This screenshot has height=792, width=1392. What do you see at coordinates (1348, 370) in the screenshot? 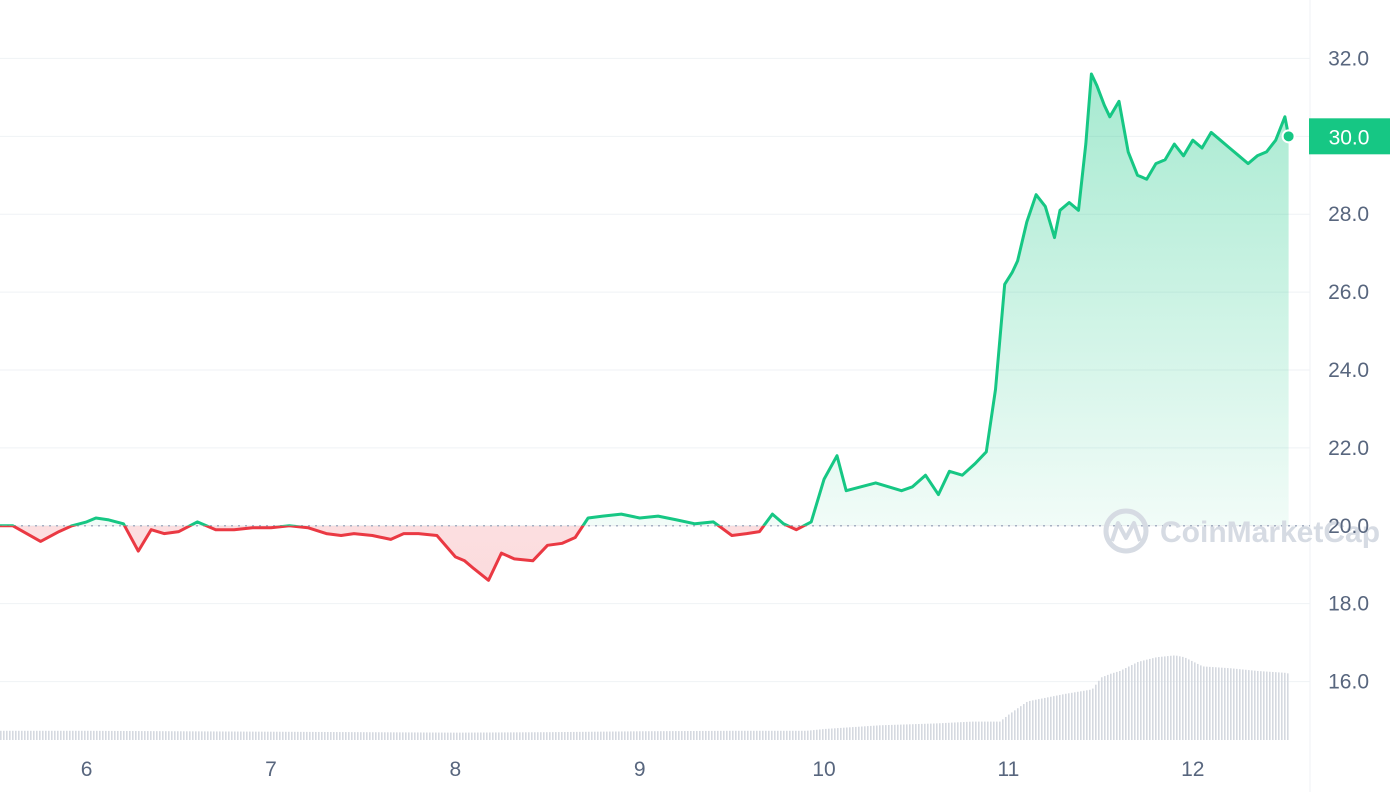
I see `y-tick-label: 24.0` at bounding box center [1348, 370].